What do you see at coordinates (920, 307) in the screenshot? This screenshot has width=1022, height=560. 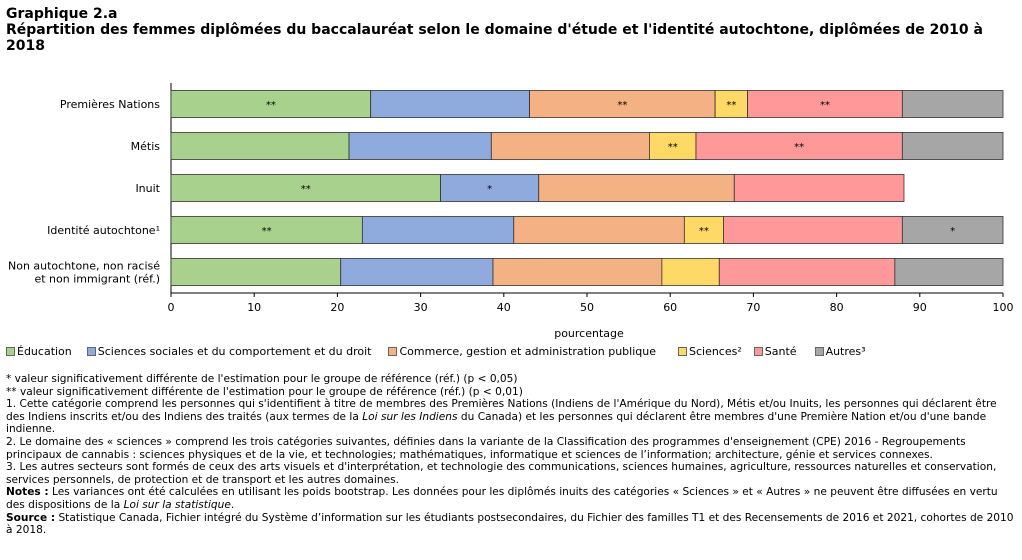 I see `x-tick-label: 90` at bounding box center [920, 307].